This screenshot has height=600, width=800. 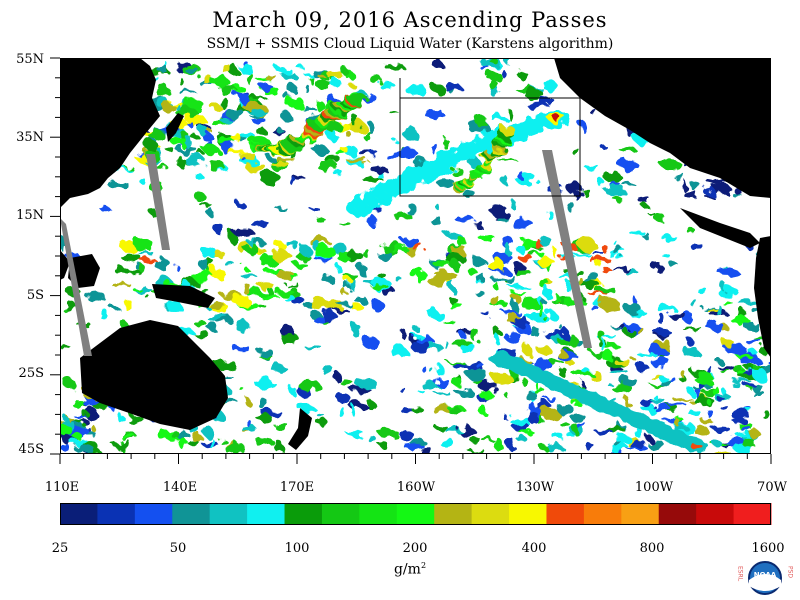 What do you see at coordinates (790, 572) in the screenshot?
I see `psd-logo-text: PSD` at bounding box center [790, 572].